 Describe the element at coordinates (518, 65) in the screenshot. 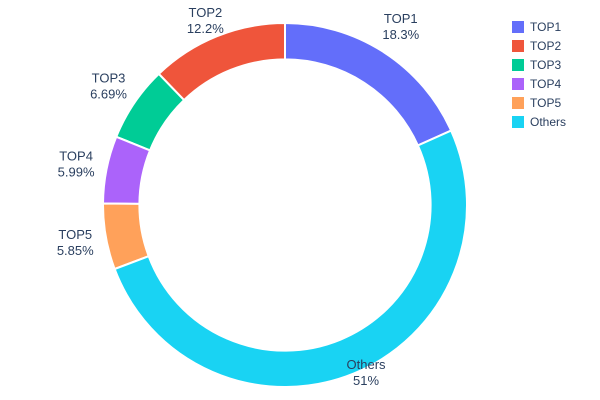

I see `legend-swatch-top3` at that location.